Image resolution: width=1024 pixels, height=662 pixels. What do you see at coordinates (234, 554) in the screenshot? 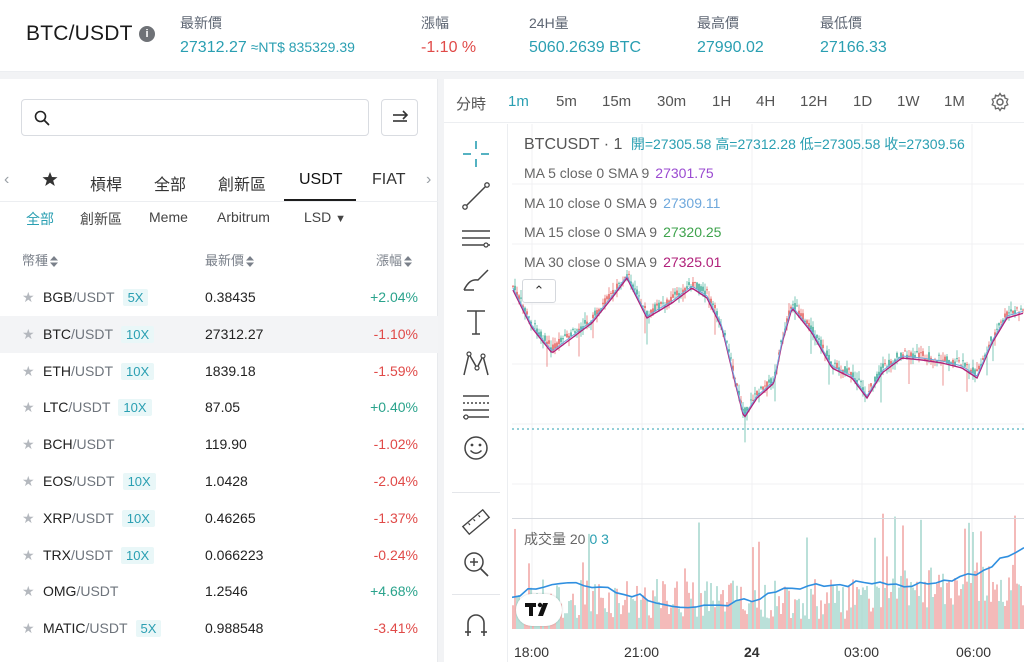
I see `last-price: 0.066223` at bounding box center [234, 554].